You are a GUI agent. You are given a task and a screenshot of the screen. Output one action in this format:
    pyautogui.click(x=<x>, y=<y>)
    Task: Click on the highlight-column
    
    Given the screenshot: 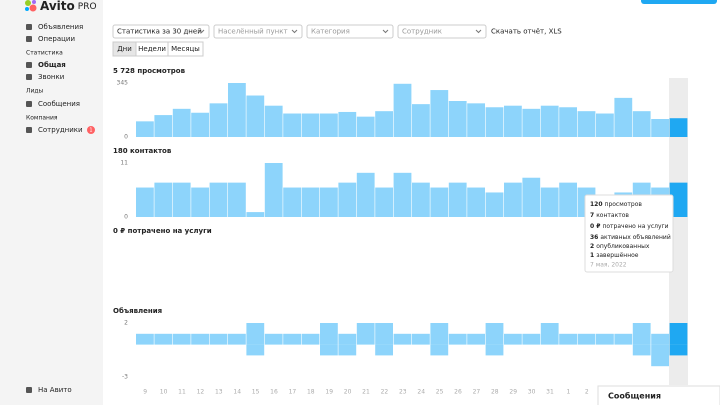 What is the action you would take?
    pyautogui.click(x=678, y=231)
    